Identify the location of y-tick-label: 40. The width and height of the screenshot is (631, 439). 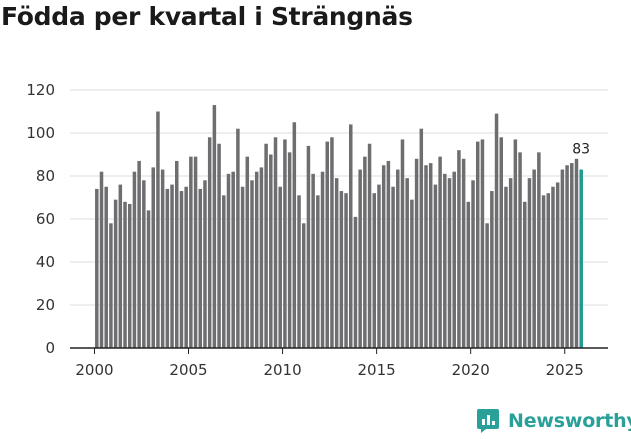
(45, 262).